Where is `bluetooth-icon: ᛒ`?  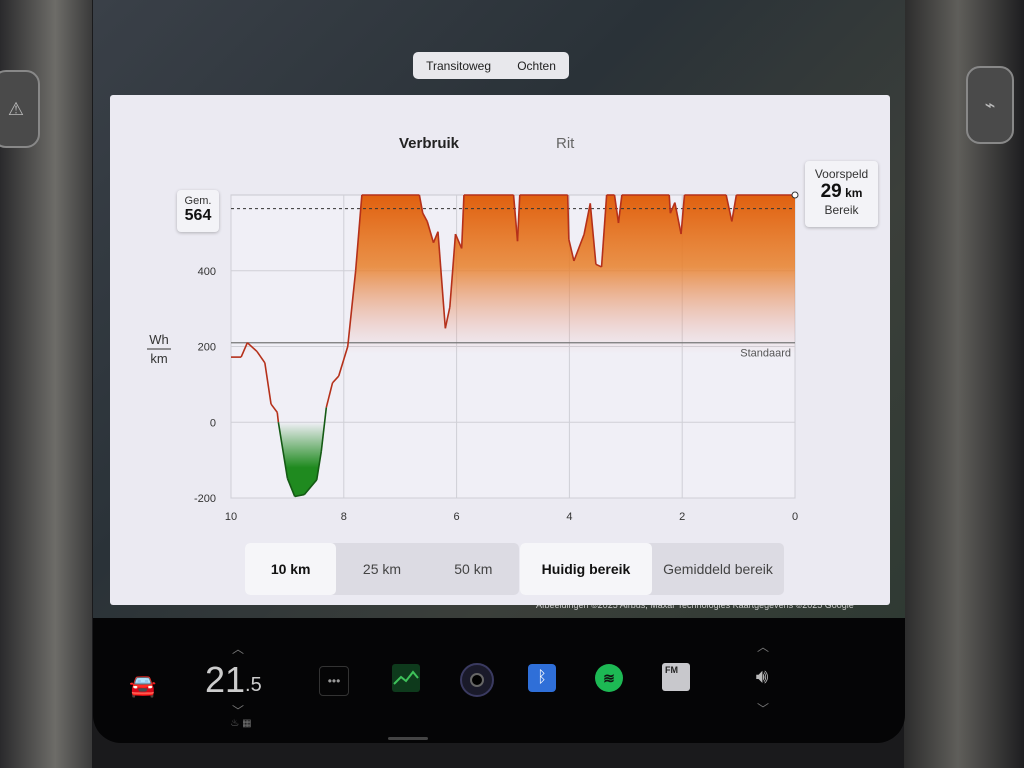
bluetooth-icon: ᛒ is located at coordinates (542, 678).